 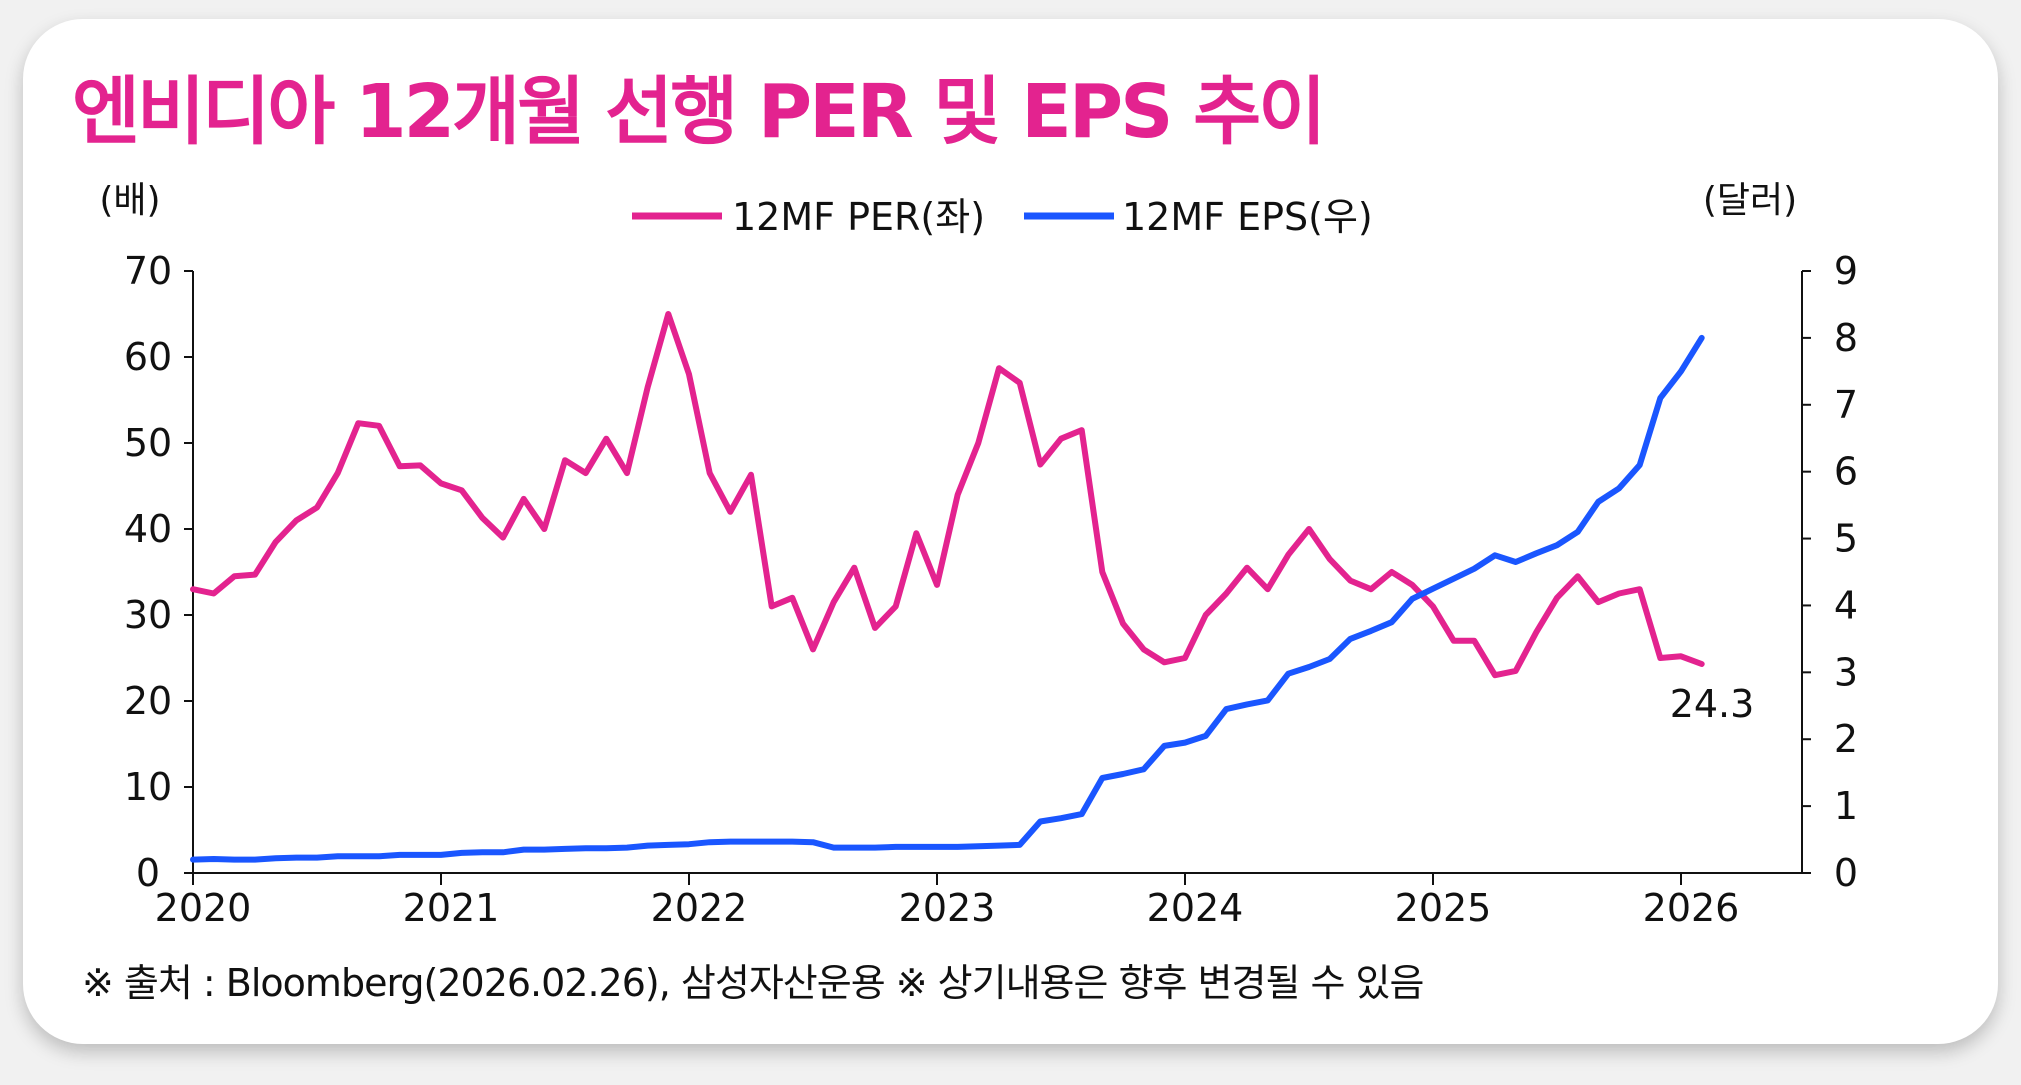 I want to click on x-tick-label: 2022, so click(x=699, y=908).